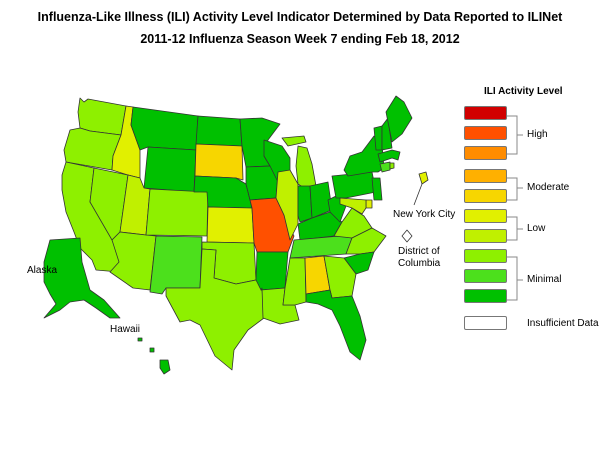  What do you see at coordinates (125, 329) in the screenshot?
I see `hawaii-label: Hawaii` at bounding box center [125, 329].